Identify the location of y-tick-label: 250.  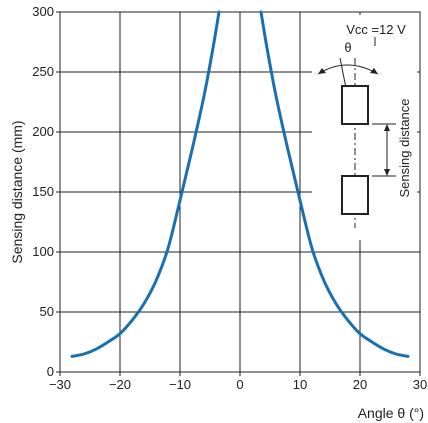
(43, 71).